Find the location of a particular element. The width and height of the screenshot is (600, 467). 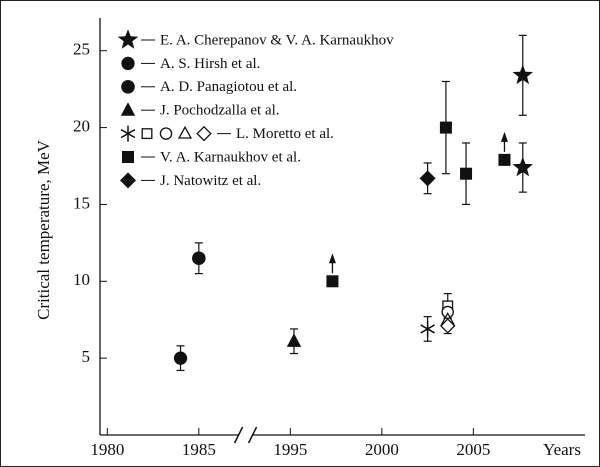

y-tick-label: 20 is located at coordinates (81, 125).